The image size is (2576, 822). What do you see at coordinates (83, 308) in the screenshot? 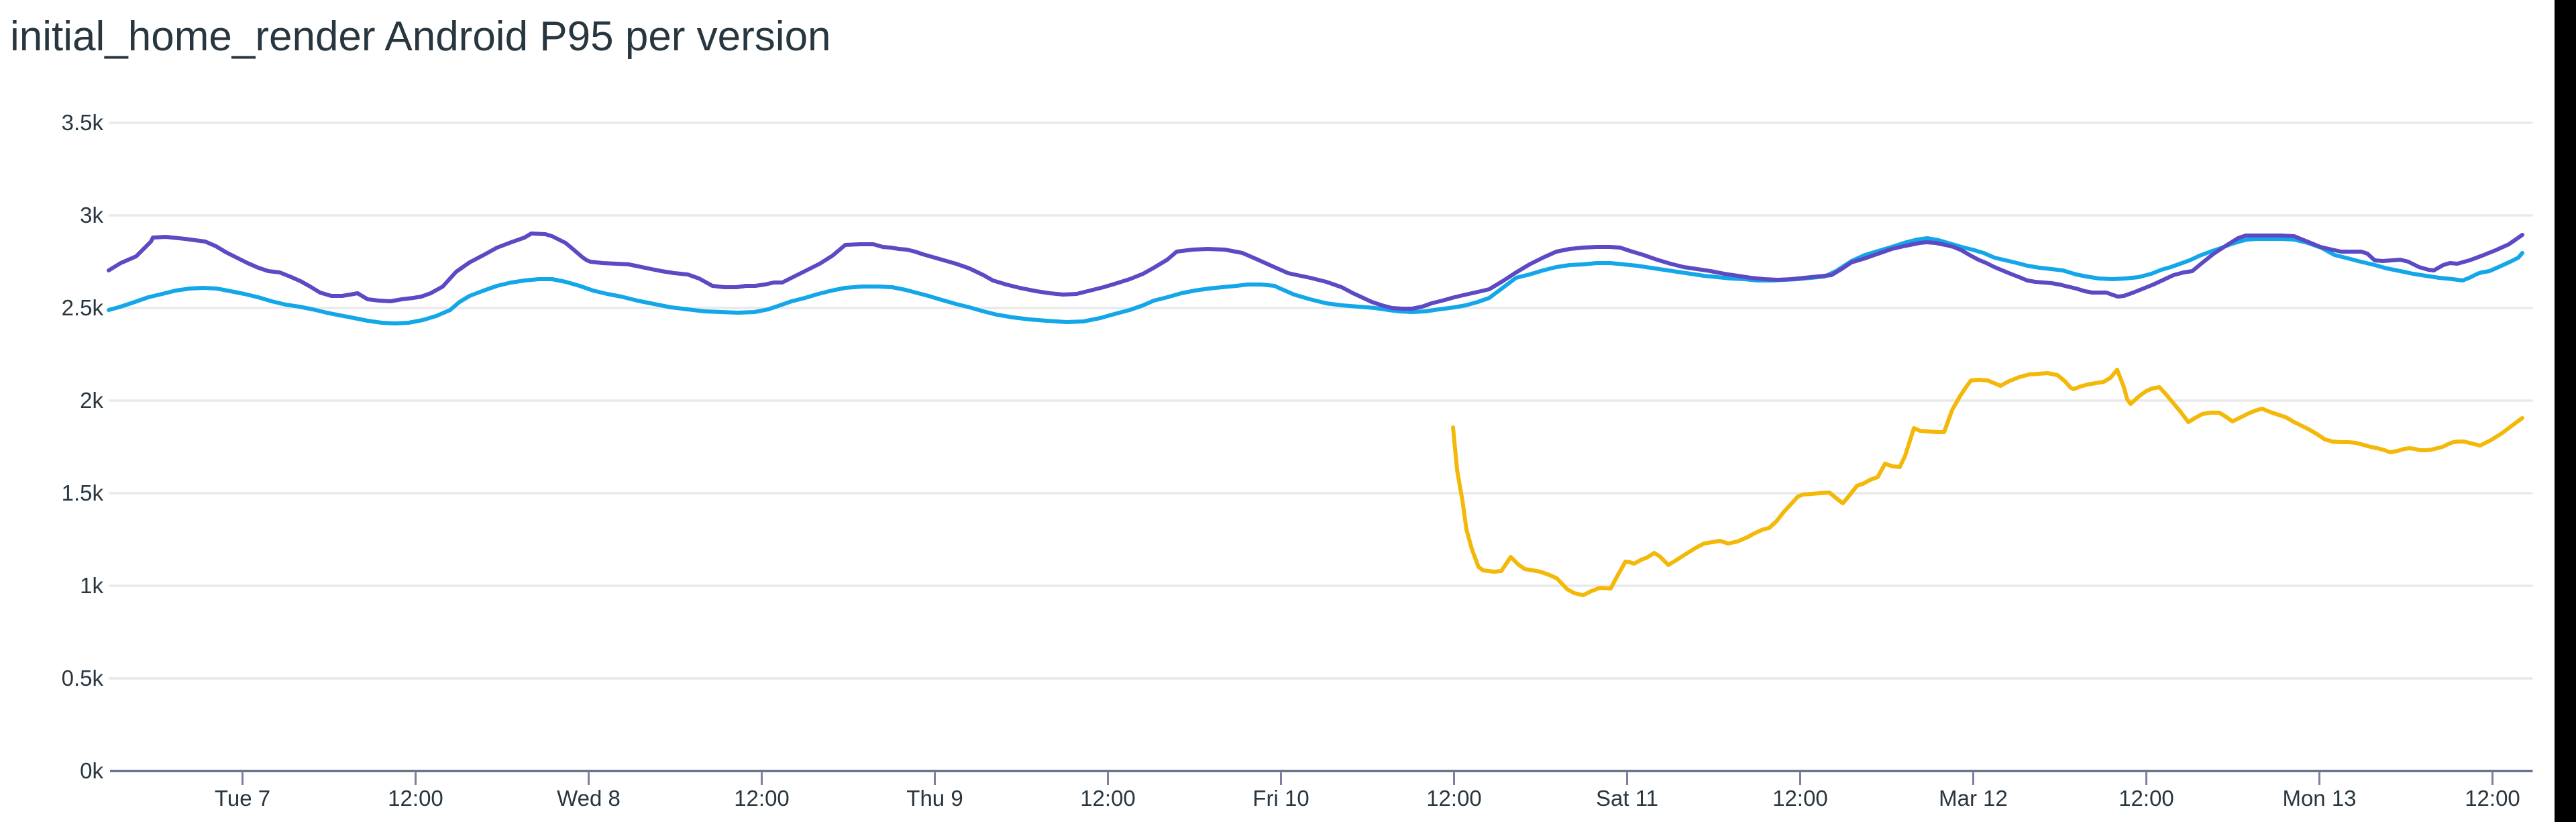
I see `svg-text: 2.5k` at bounding box center [83, 308].